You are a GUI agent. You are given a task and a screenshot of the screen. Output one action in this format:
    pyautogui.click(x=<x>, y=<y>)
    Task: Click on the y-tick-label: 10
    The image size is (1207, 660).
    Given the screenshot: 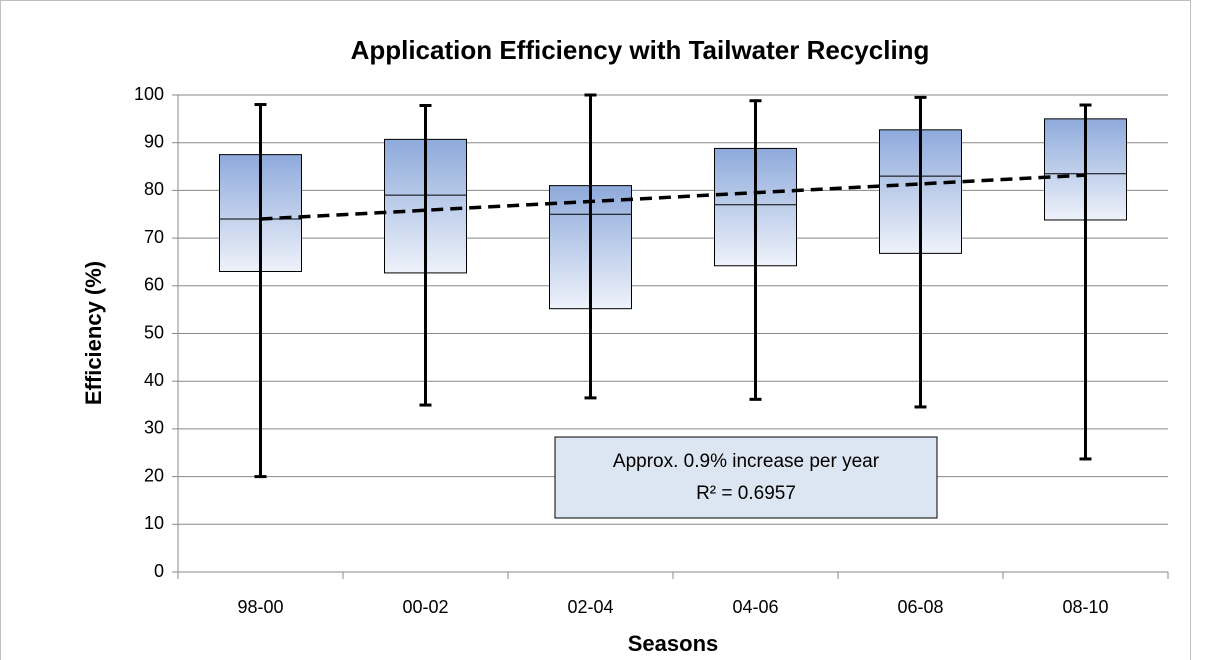 What is the action you would take?
    pyautogui.click(x=154, y=523)
    